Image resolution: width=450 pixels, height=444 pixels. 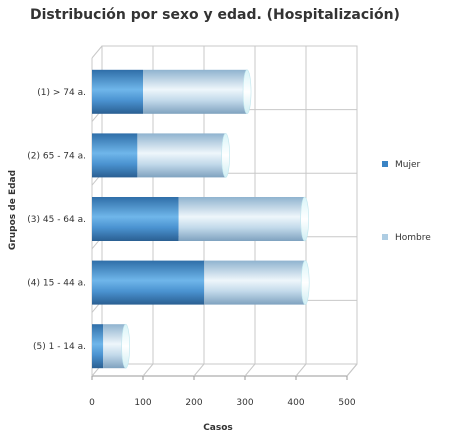 What do you see at coordinates (406, 201) in the screenshot?
I see `legend: Mujer Hombre` at bounding box center [406, 201].